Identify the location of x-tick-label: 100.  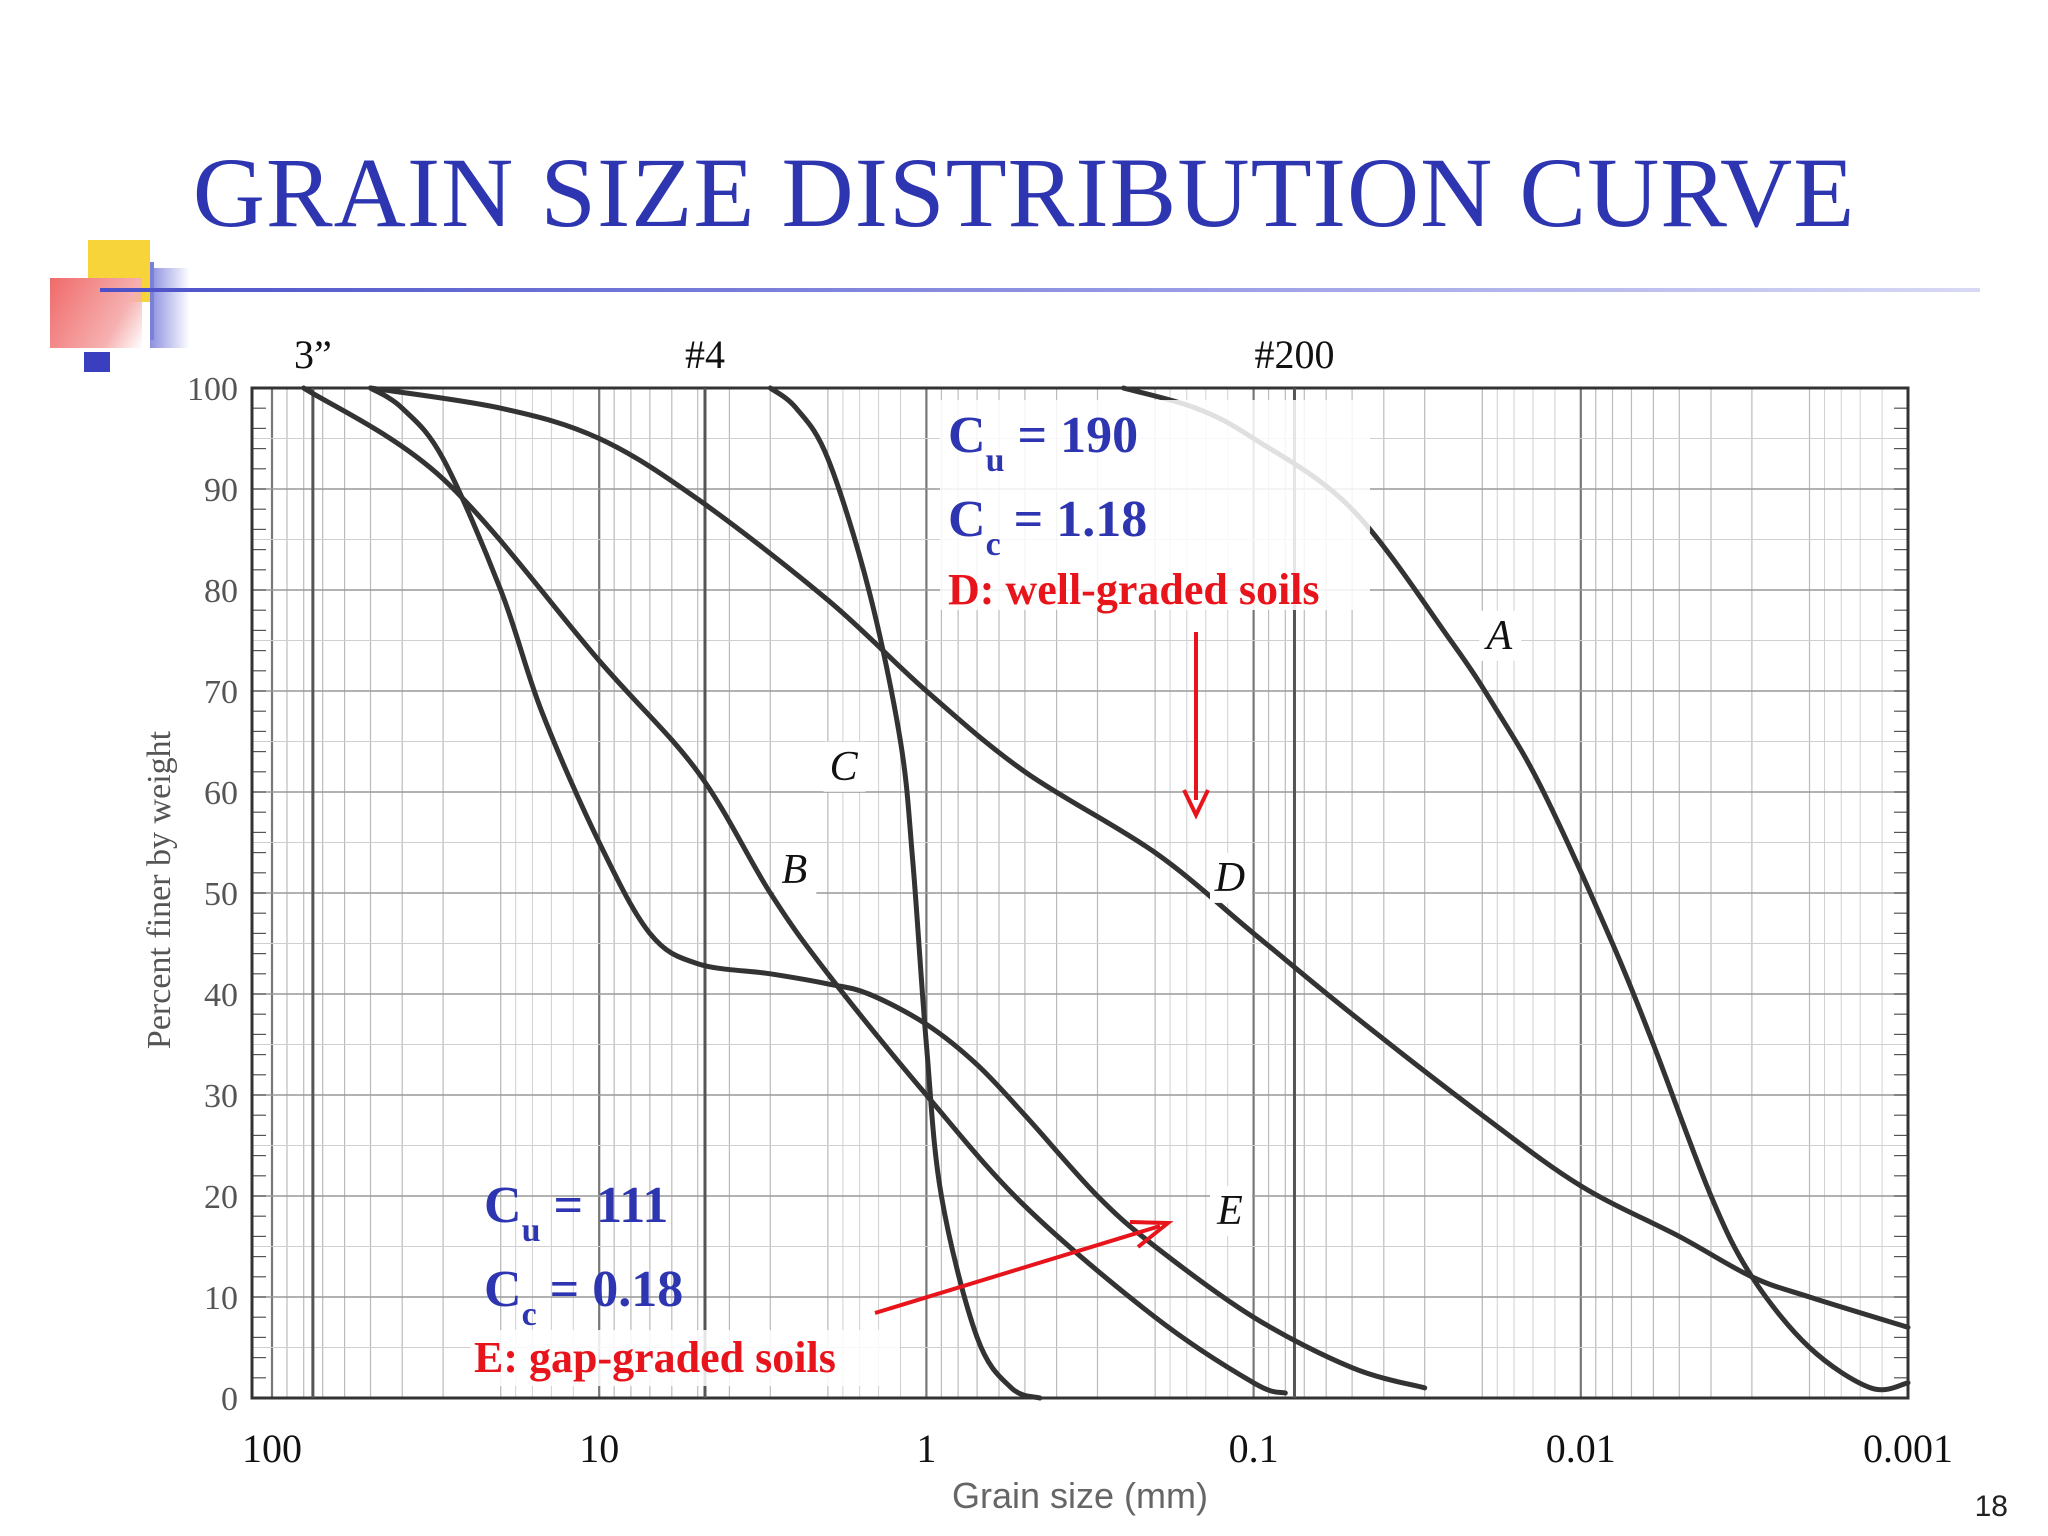
(272, 1448).